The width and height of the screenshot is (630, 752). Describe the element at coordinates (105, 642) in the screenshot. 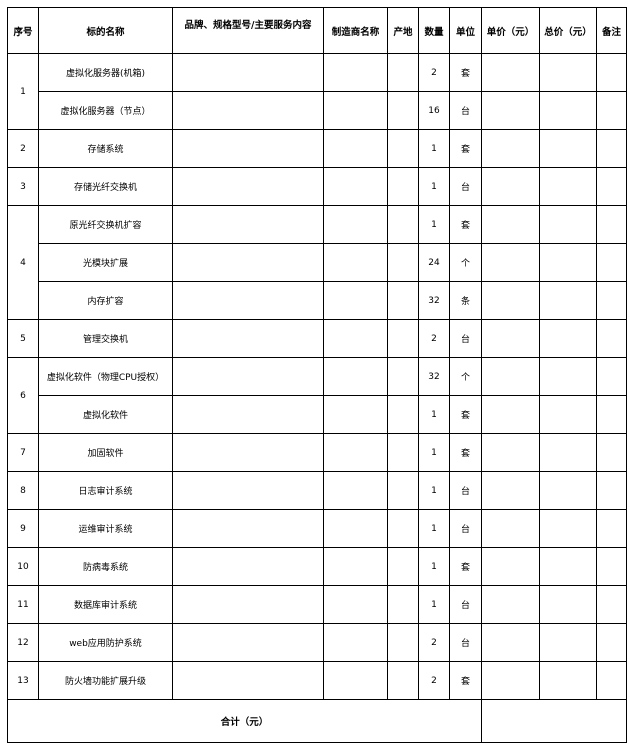

I see `item-name: web应用防护系统` at that location.